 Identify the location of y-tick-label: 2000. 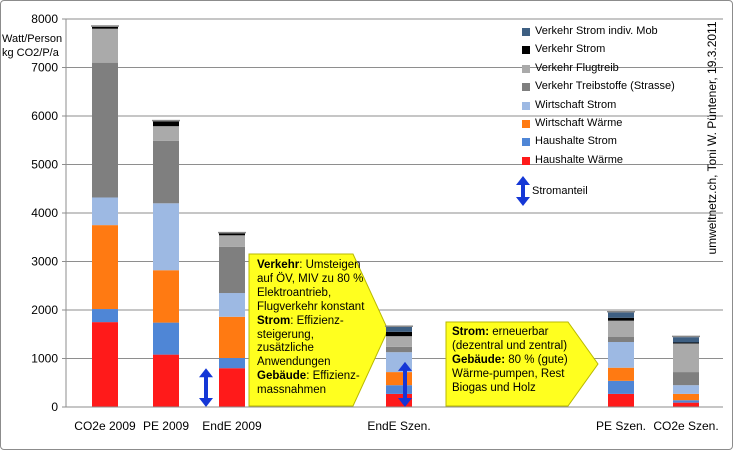
(44, 310).